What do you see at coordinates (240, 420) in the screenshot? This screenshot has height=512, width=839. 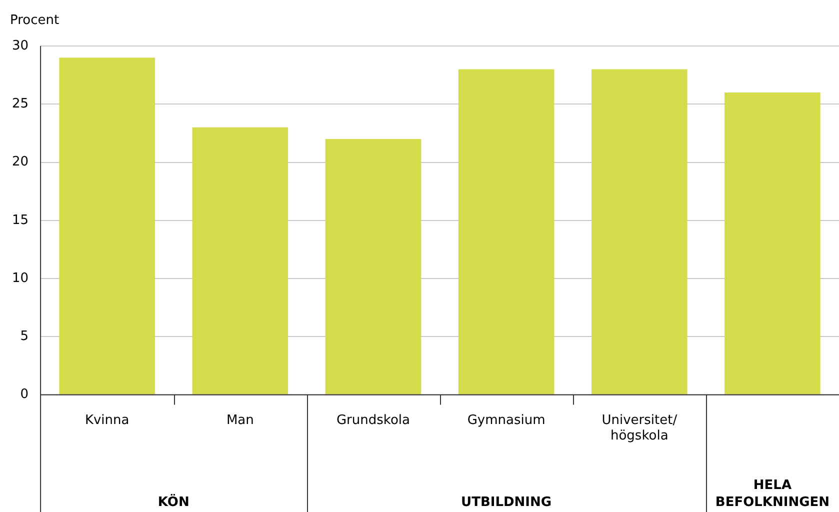 I see `x-tick-label: Man` at bounding box center [240, 420].